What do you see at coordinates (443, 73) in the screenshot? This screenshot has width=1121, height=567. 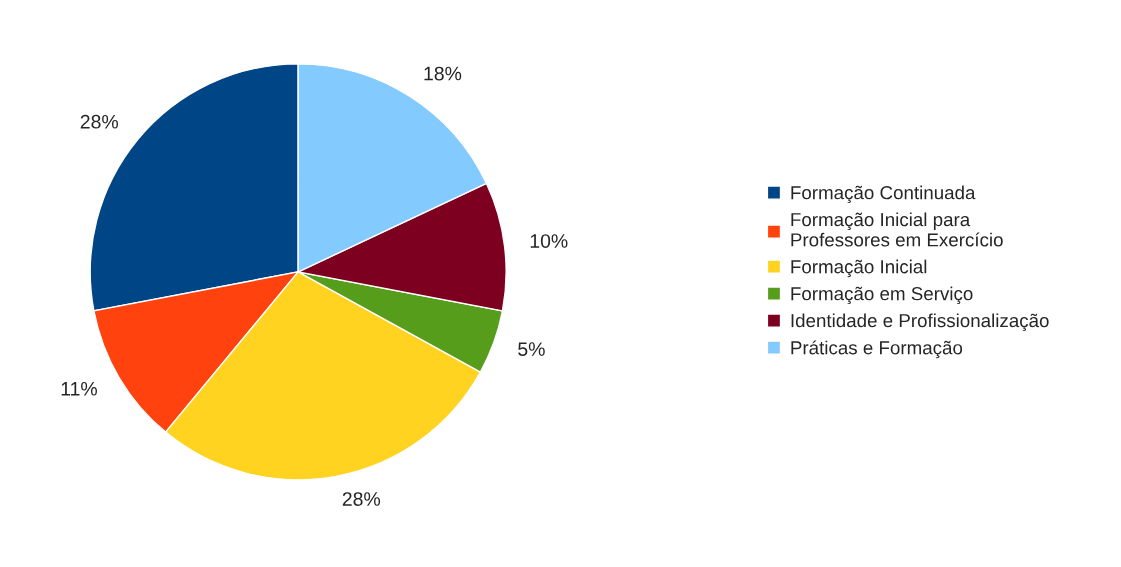 I see `data-label: 18%` at bounding box center [443, 73].